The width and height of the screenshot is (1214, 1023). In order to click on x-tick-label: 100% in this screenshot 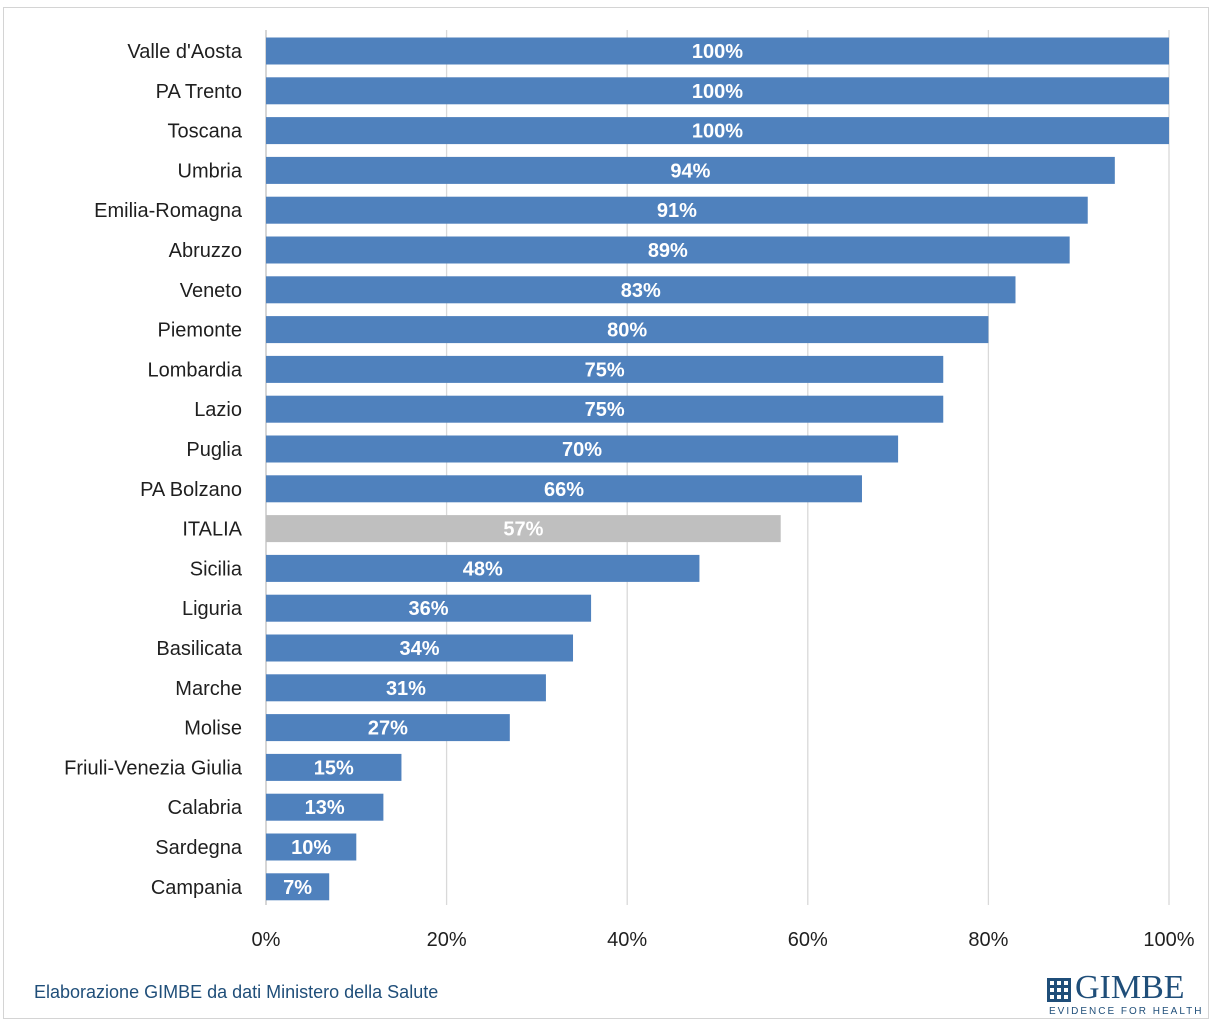, I will do `click(1168, 940)`.